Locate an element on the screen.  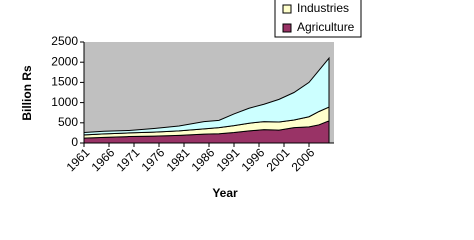
legend-label: Industries is located at coordinates (323, 8).